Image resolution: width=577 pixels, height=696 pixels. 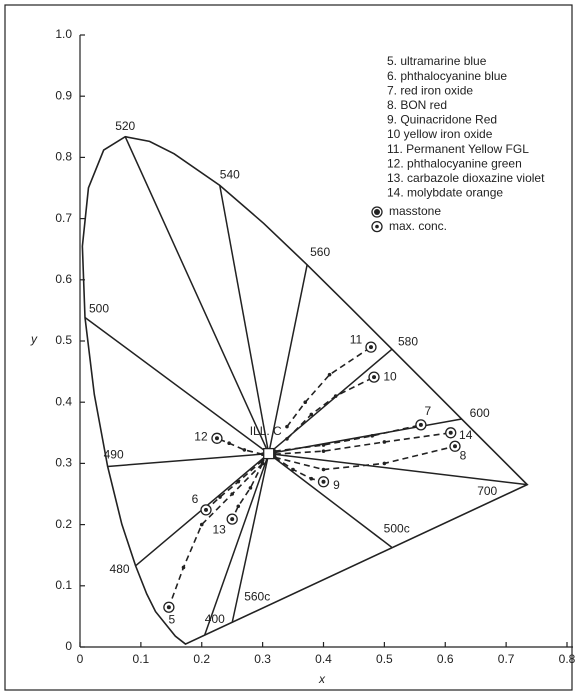 What do you see at coordinates (384, 659) in the screenshot?
I see `x-tick-label: 0.5` at bounding box center [384, 659].